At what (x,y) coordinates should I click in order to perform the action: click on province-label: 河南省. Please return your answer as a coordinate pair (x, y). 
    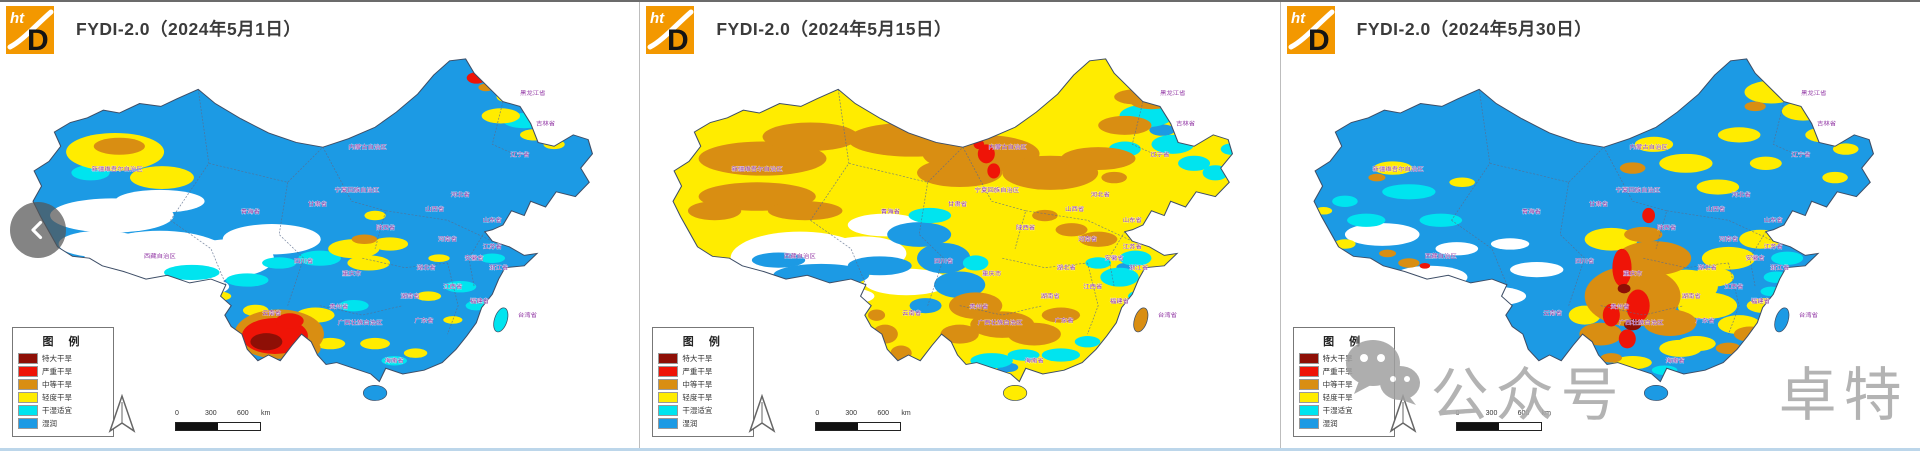
    Looking at the image, I should click on (1728, 239).